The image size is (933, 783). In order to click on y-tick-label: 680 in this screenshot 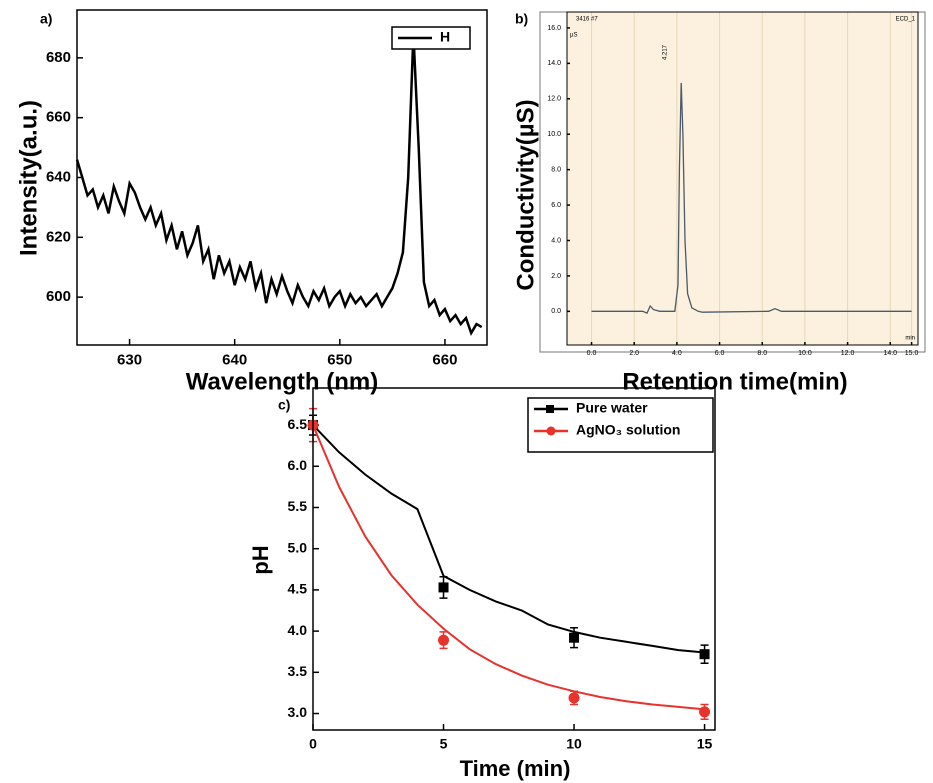, I will do `click(58, 57)`.